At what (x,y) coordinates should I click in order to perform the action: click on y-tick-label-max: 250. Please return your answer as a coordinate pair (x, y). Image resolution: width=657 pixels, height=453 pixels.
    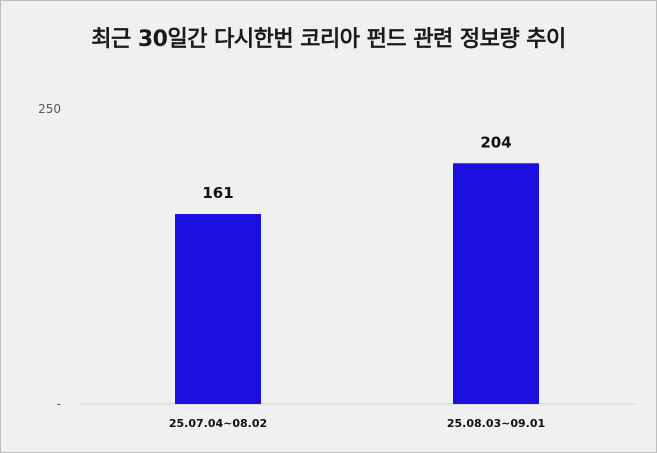
    Looking at the image, I should click on (49, 109).